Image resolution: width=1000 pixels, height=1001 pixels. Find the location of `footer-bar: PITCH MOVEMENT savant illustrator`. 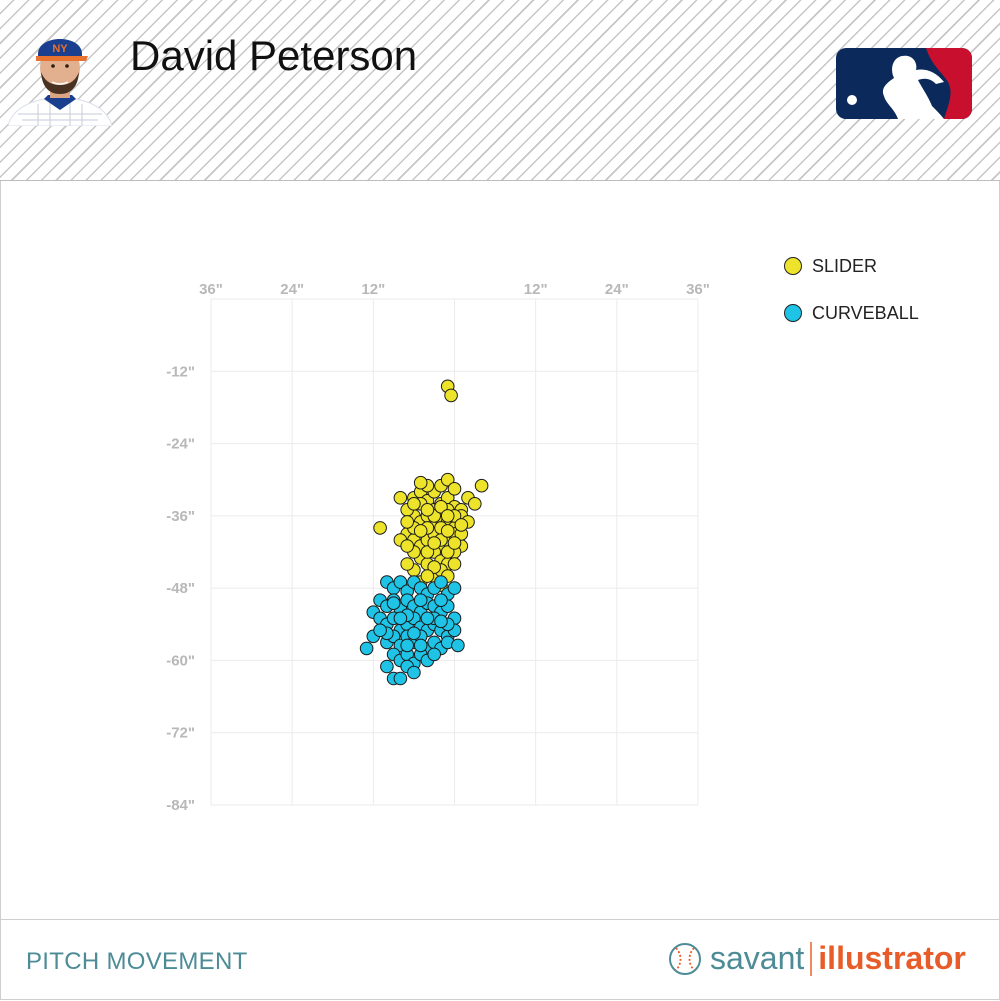

footer-bar: PITCH MOVEMENT savant illustrator is located at coordinates (500, 960).